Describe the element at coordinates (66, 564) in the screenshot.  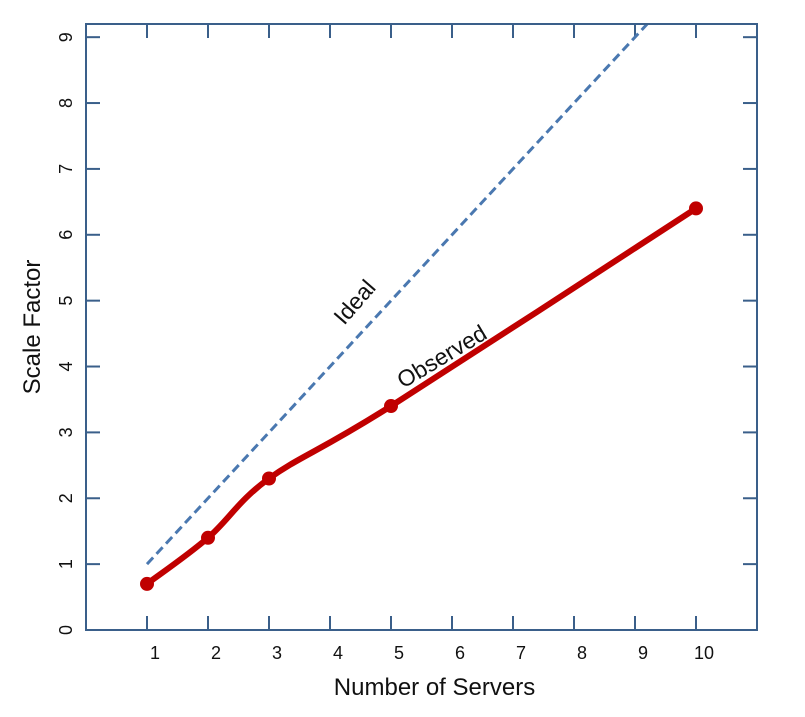
I see `y-tick-label: 1` at that location.